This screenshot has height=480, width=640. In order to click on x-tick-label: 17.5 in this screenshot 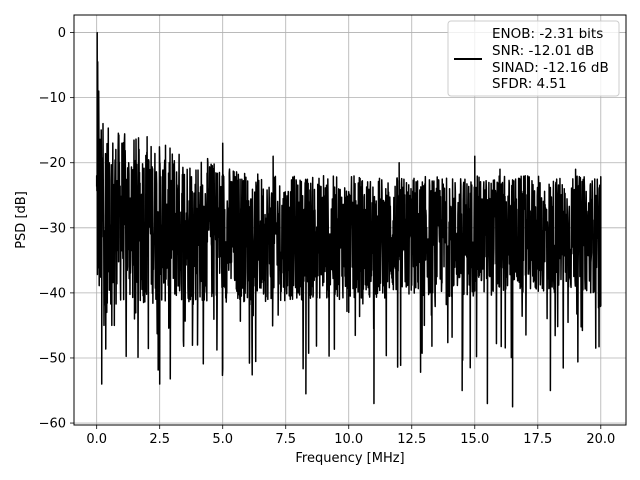, I will do `click(537, 439)`.